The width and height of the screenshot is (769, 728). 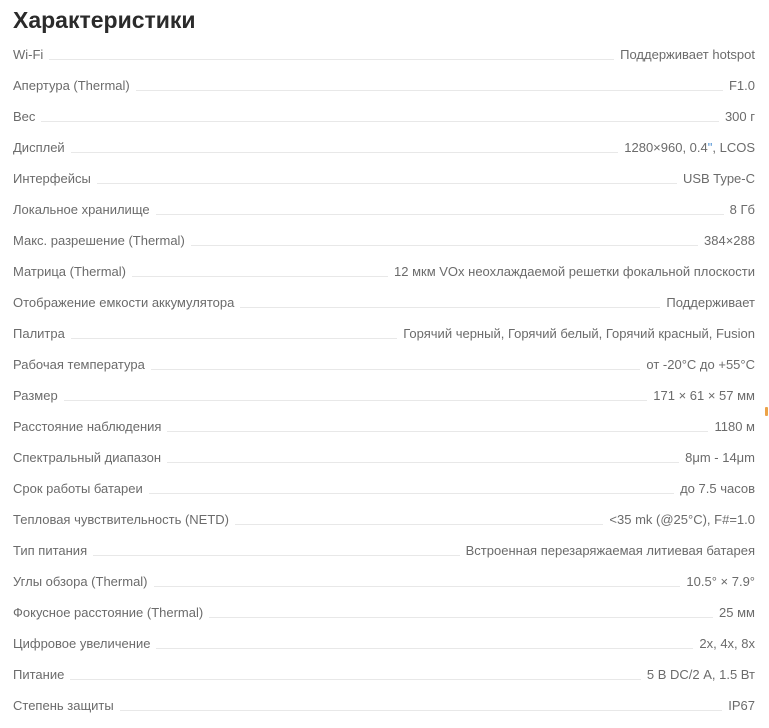 I want to click on spec-value: Поддерживает, so click(x=710, y=302).